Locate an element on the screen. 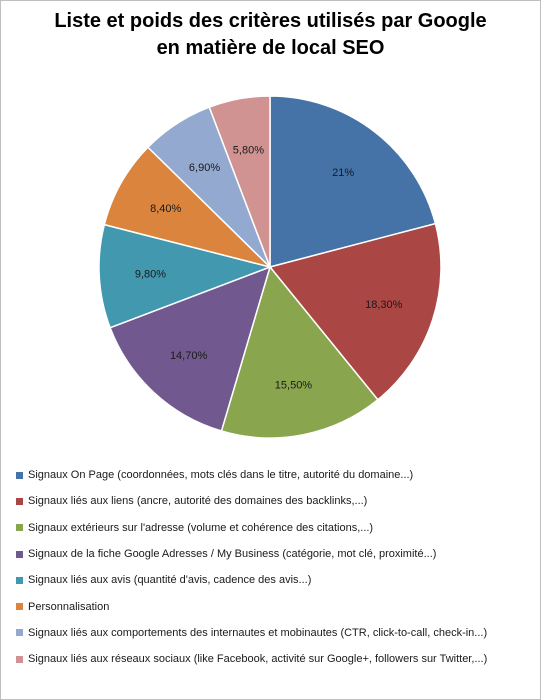 Image resolution: width=541 pixels, height=700 pixels. pie-slice-label-7: 6,90% is located at coordinates (204, 168).